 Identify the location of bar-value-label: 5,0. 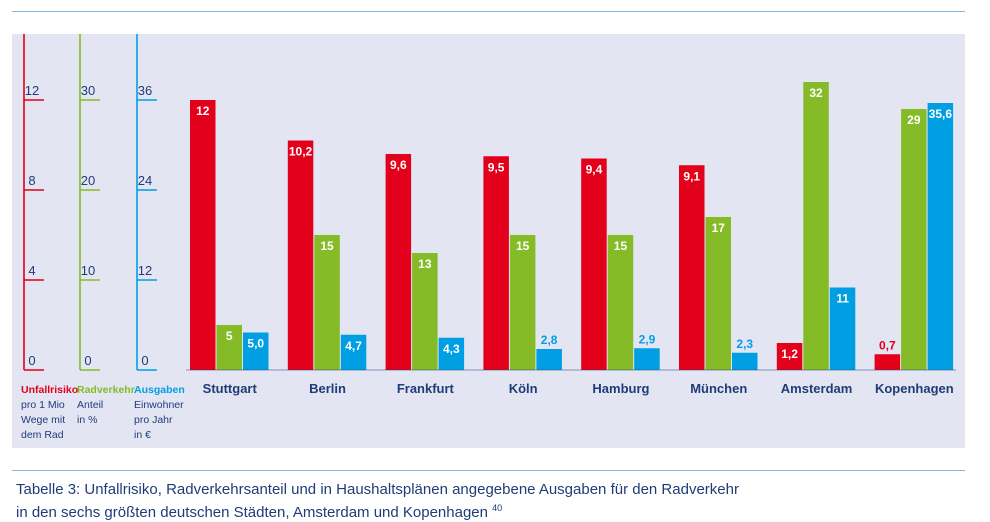
(255, 344).